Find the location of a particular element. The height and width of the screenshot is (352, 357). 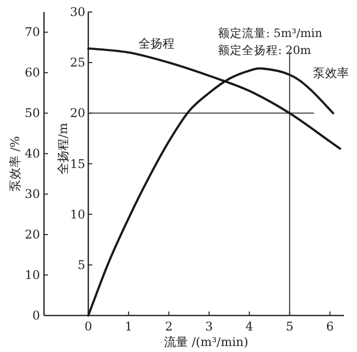

annotation: 额定流量: 5m³/min is located at coordinates (270, 33).